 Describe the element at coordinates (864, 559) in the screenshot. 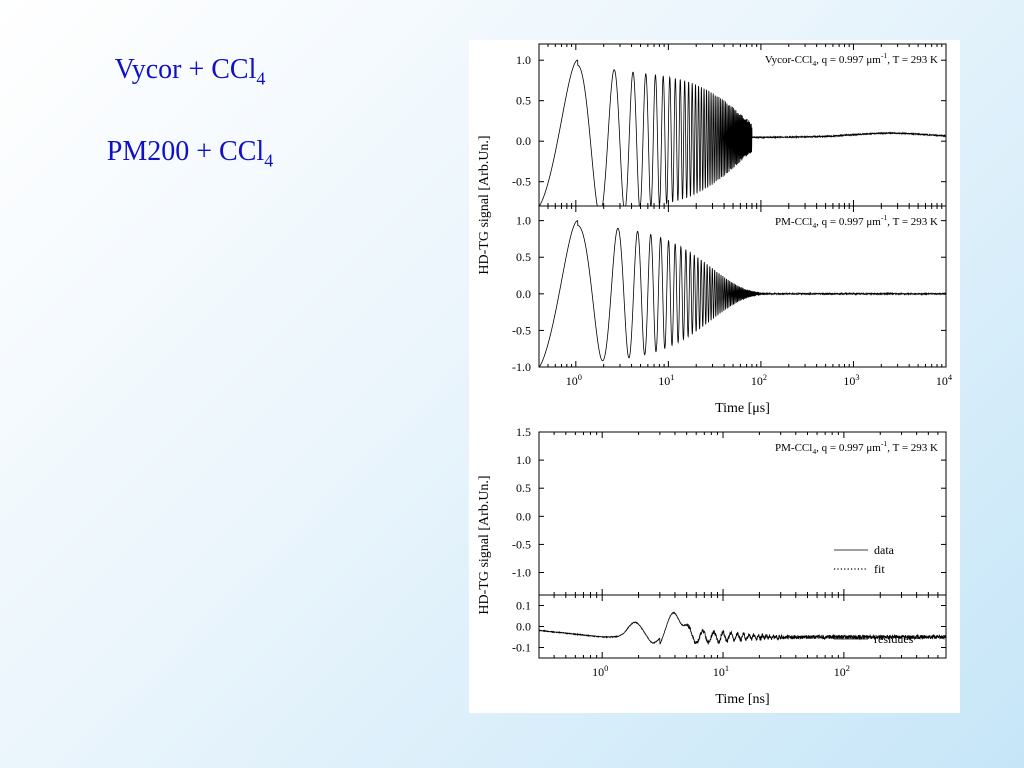

I see `legend: data fit` at that location.